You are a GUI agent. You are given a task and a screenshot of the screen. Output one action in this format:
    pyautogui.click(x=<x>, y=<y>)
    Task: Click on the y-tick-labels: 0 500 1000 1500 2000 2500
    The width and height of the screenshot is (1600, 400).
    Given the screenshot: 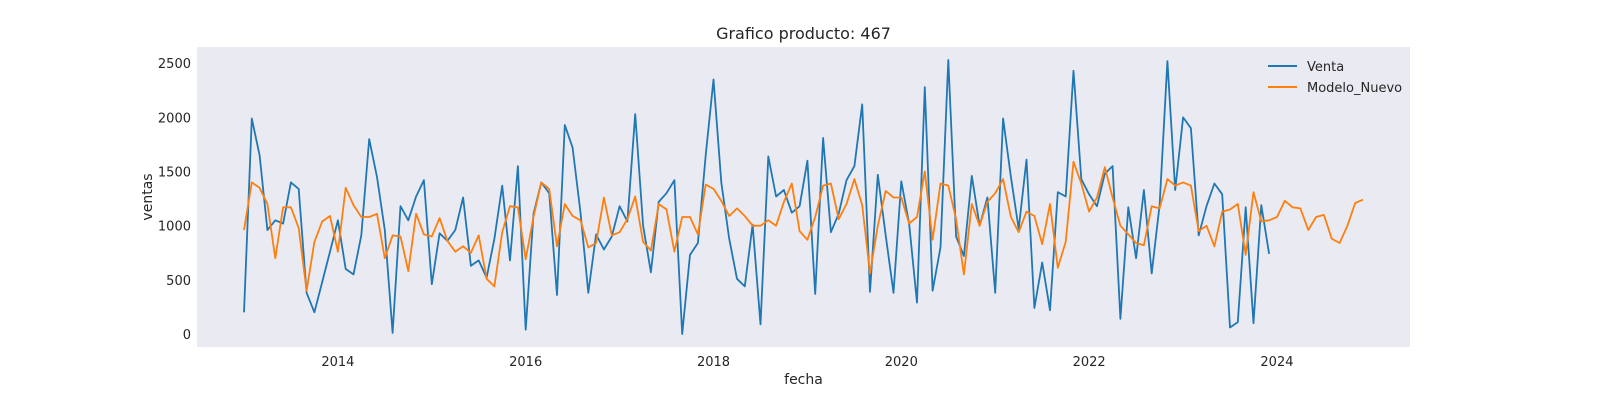 What is the action you would take?
    pyautogui.click(x=174, y=200)
    